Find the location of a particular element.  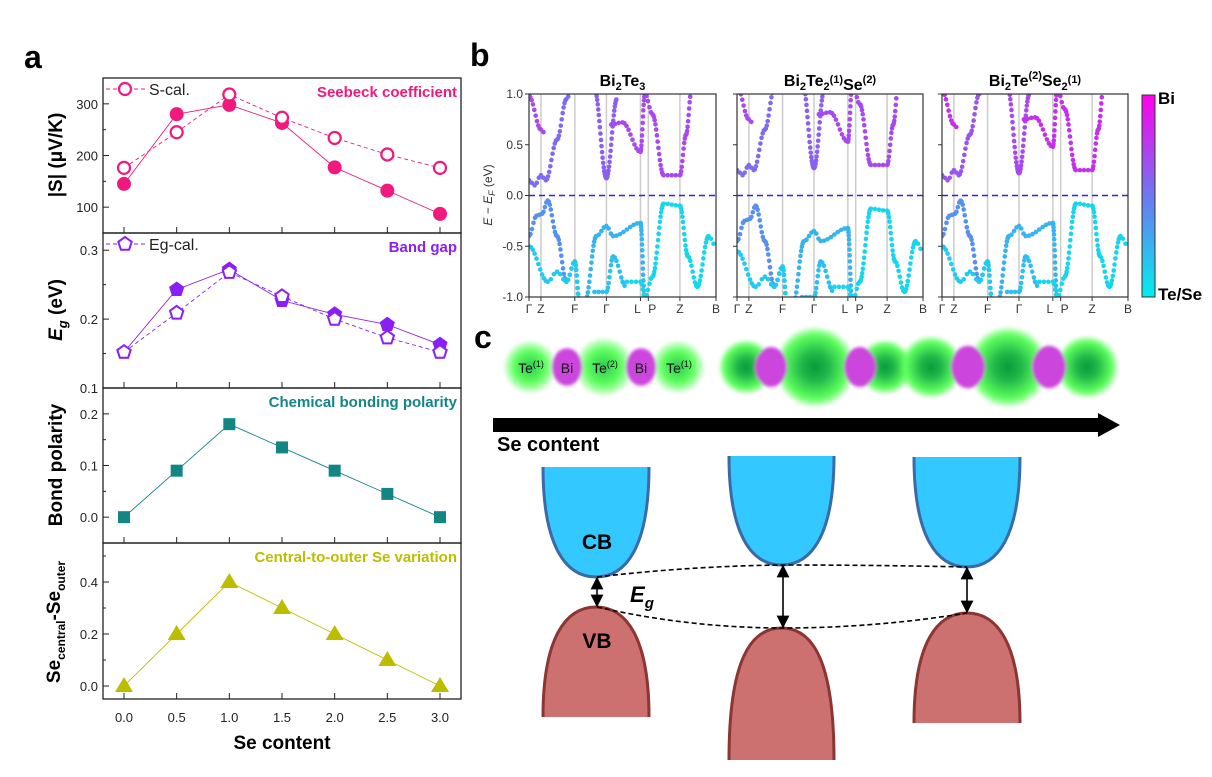

conduction-band is located at coordinates (781, 510).